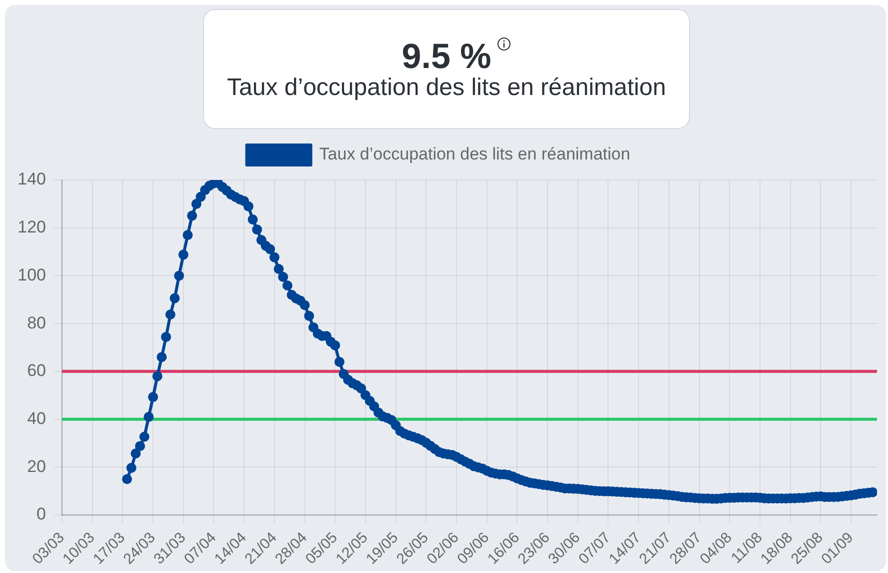 The width and height of the screenshot is (888, 573). I want to click on y-tick-label: 40, so click(36, 418).